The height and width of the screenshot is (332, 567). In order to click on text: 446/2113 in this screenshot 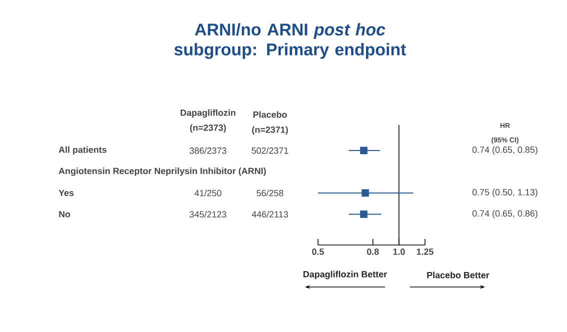, I will do `click(270, 214)`.